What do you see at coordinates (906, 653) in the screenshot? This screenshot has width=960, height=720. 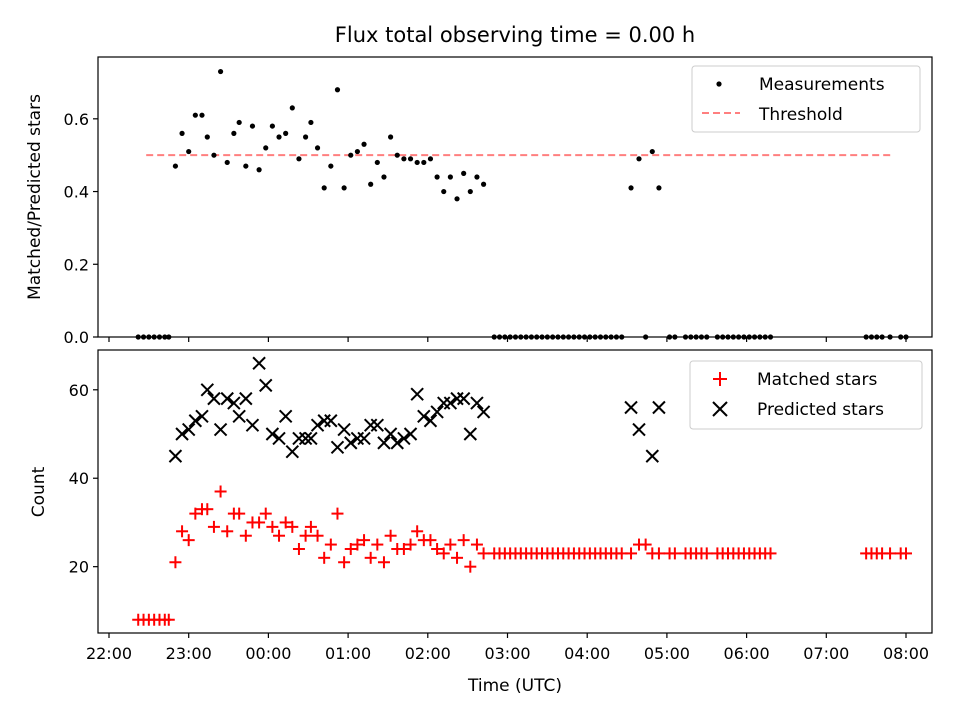 I see `x-tick-label: 08:00` at bounding box center [906, 653].